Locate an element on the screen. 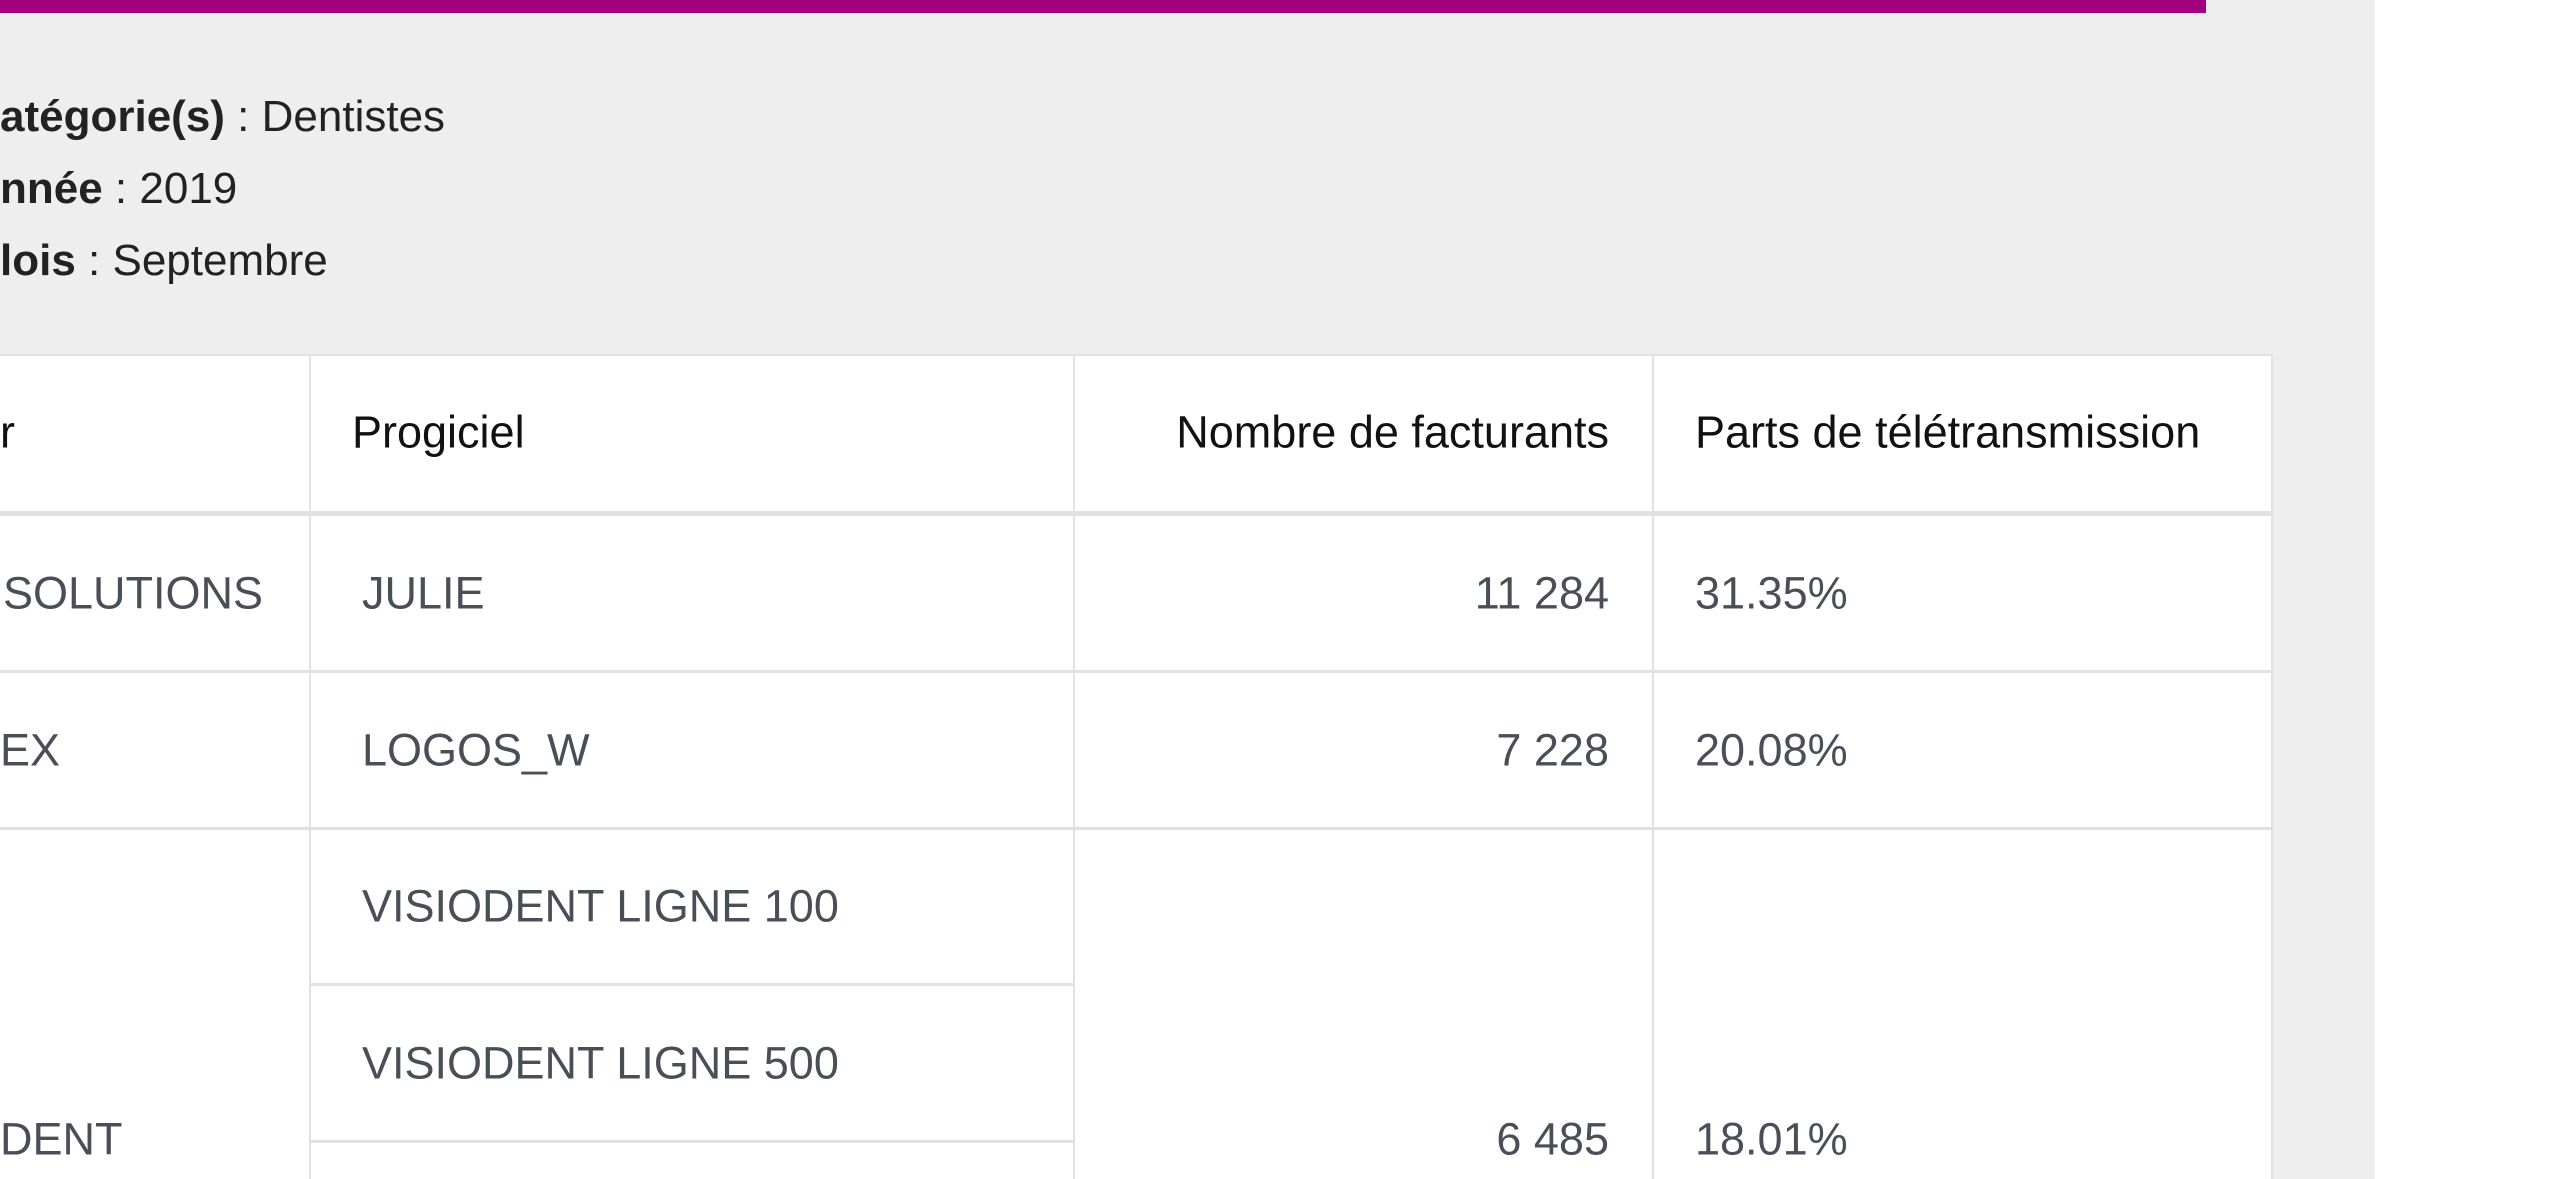 This screenshot has width=2556, height=1179. filter: atégorie(s) : Dentistes is located at coordinates (222, 117).